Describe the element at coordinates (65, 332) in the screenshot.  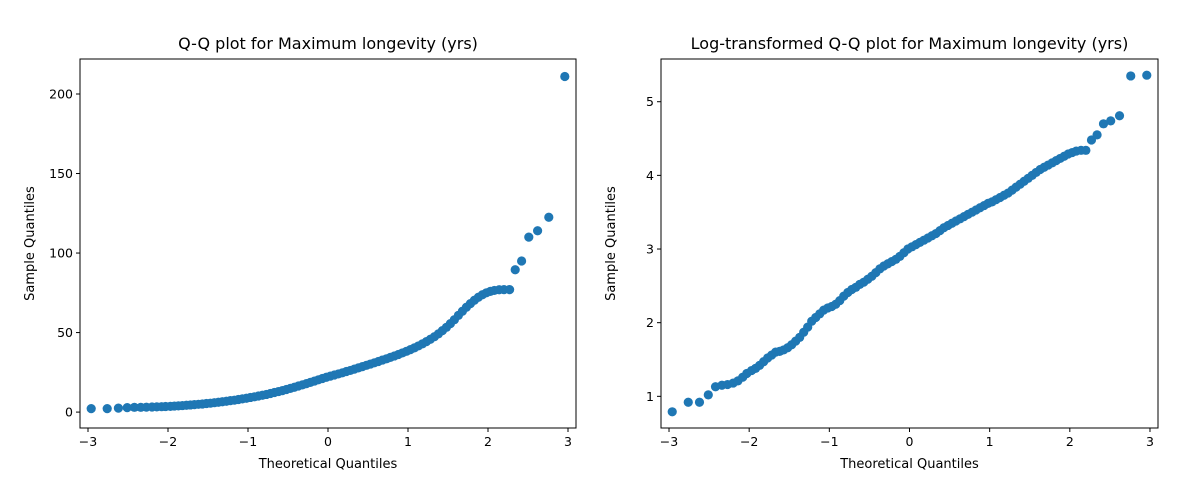
I see `y-tick-label: 50` at that location.